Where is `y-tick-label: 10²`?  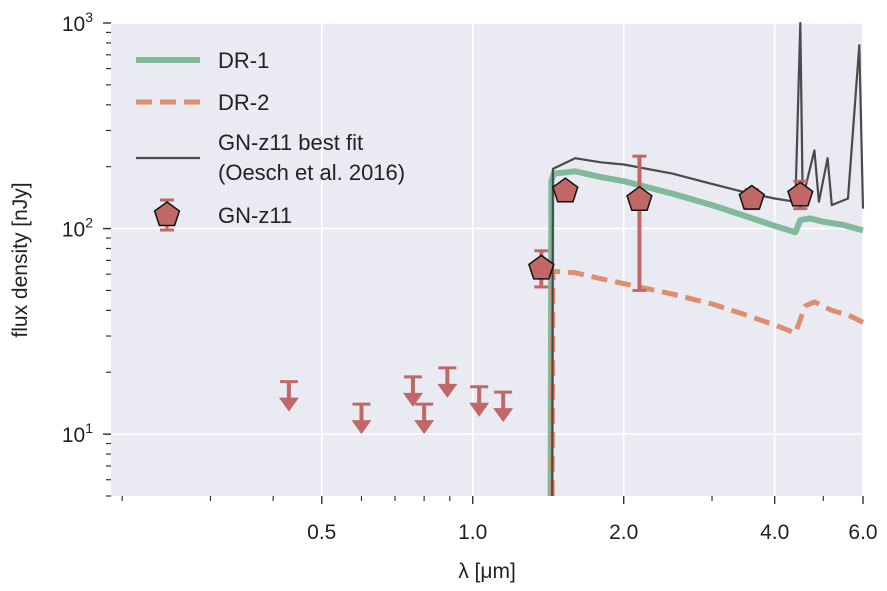
y-tick-label: 10² is located at coordinates (77, 228).